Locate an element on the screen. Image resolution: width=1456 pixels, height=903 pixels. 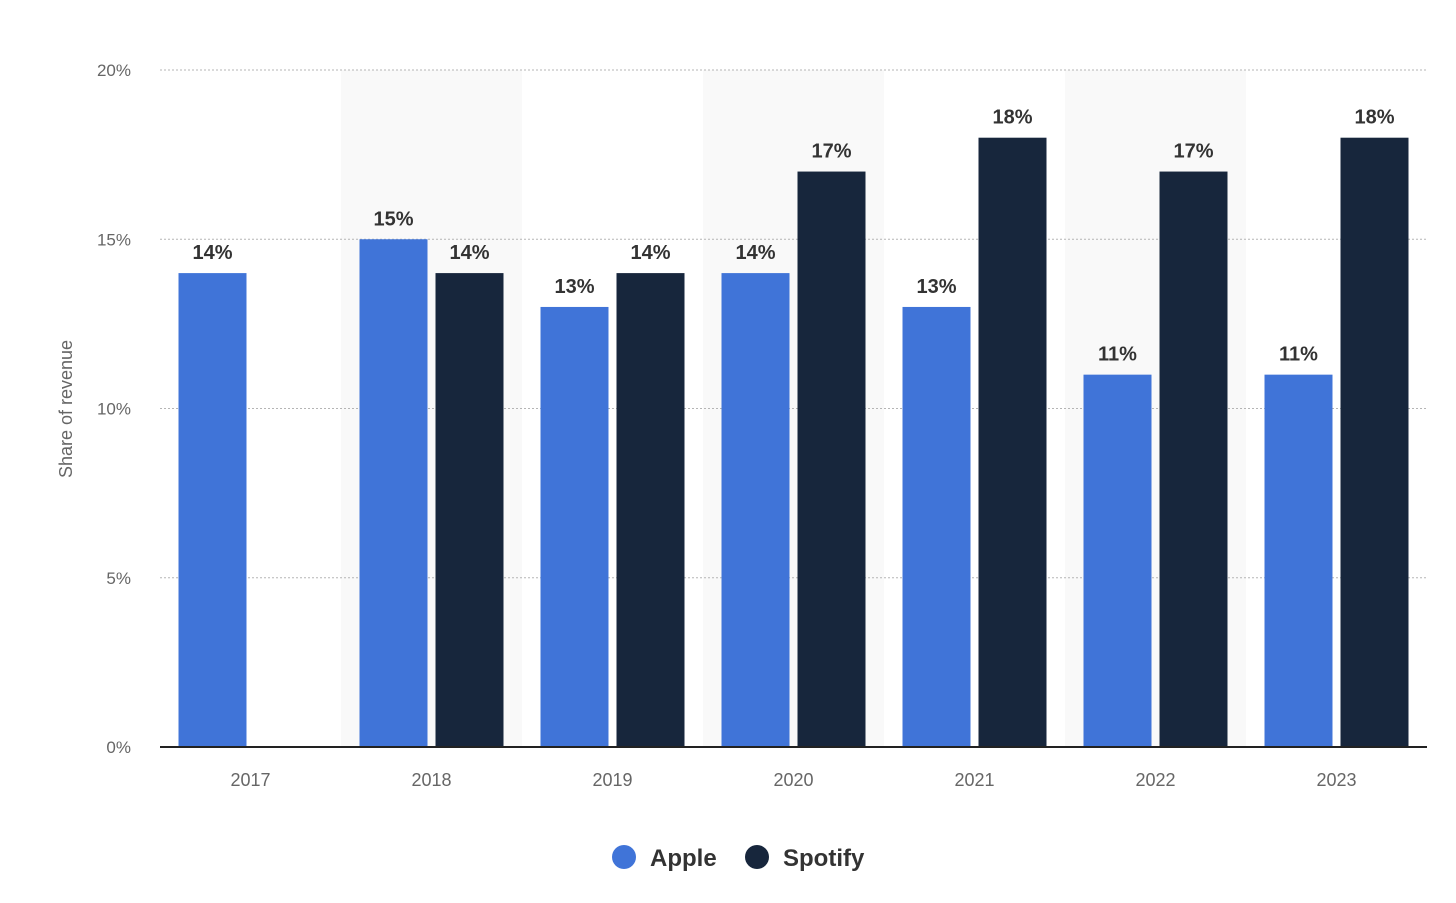
bar-spotify-2019 is located at coordinates (650, 510).